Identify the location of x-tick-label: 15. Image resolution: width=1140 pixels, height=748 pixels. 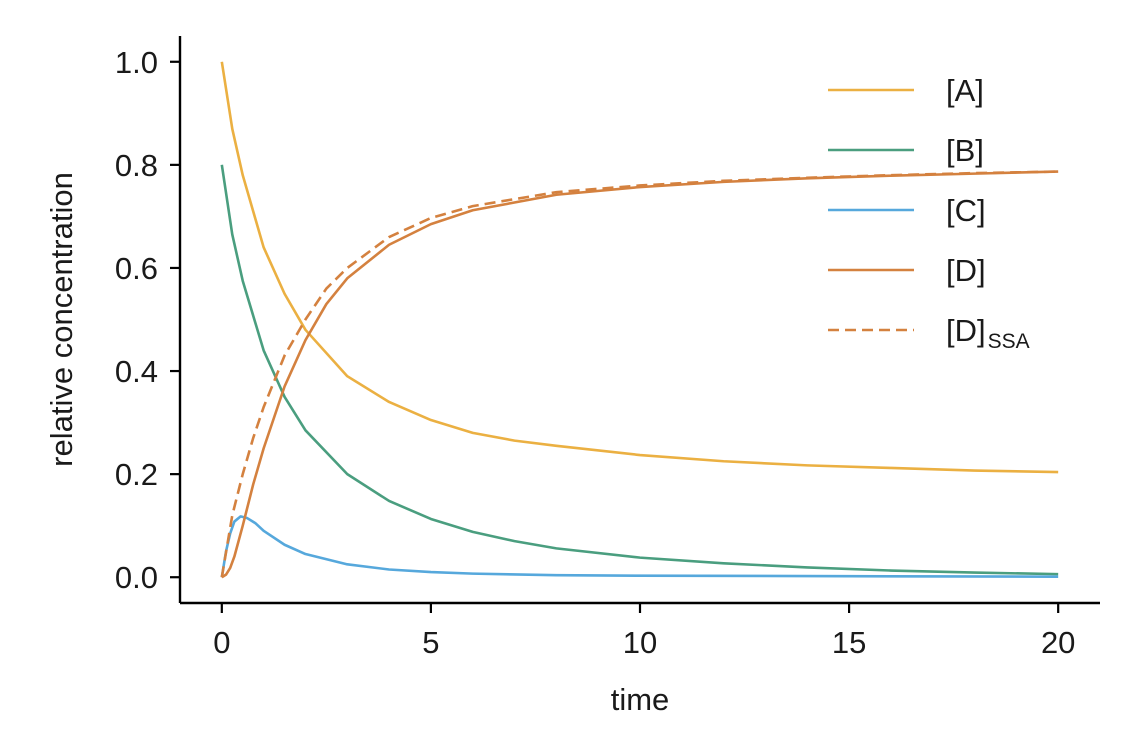
(849, 642).